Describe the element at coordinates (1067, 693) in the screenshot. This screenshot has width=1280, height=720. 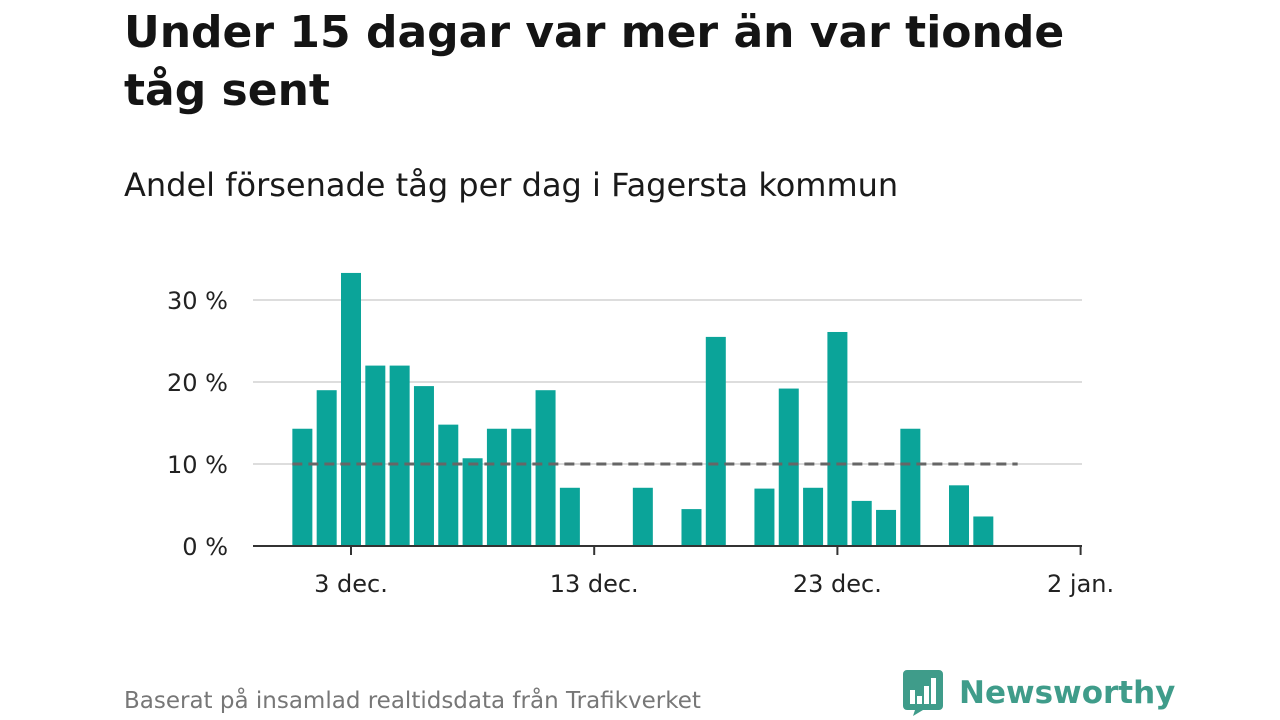
I see `brand-name: Newsworthy` at that location.